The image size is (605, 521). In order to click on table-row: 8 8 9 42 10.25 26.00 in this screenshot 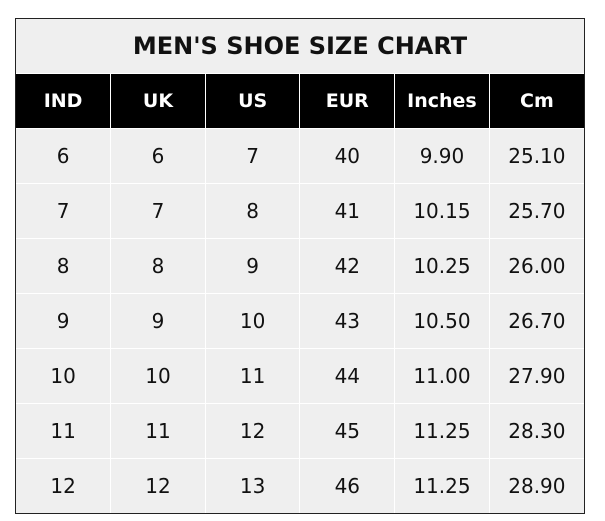, I will do `click(300, 266)`.